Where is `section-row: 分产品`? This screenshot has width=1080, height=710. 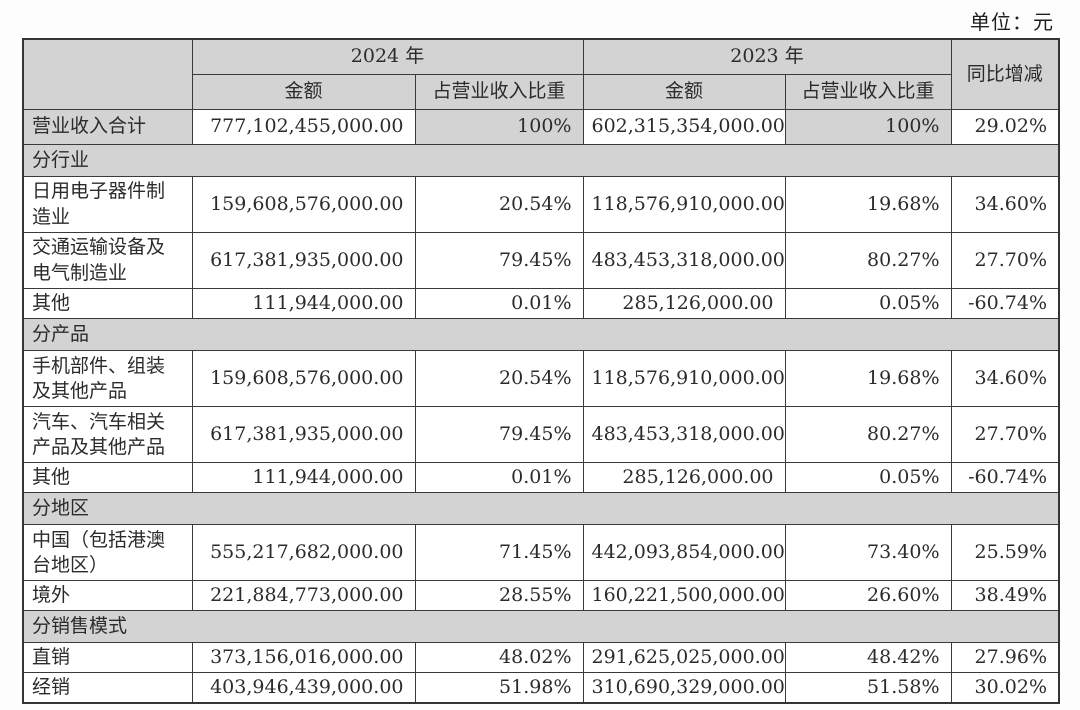 section-row: 分产品 is located at coordinates (541, 335).